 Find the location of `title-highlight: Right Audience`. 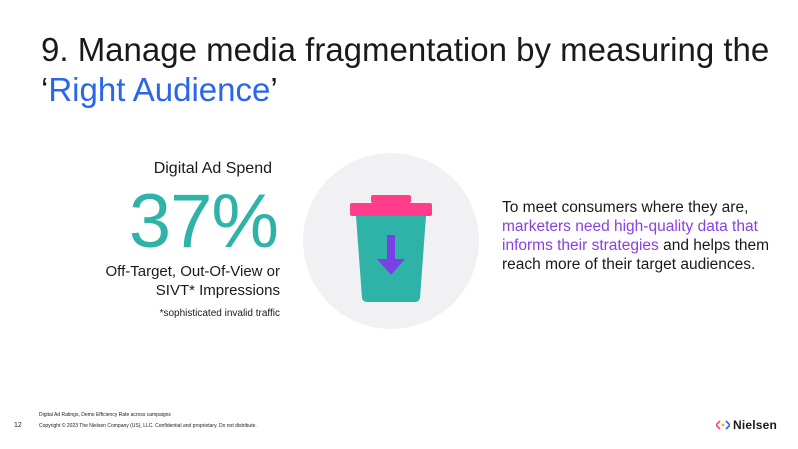

title-highlight: Right Audience is located at coordinates (159, 89).